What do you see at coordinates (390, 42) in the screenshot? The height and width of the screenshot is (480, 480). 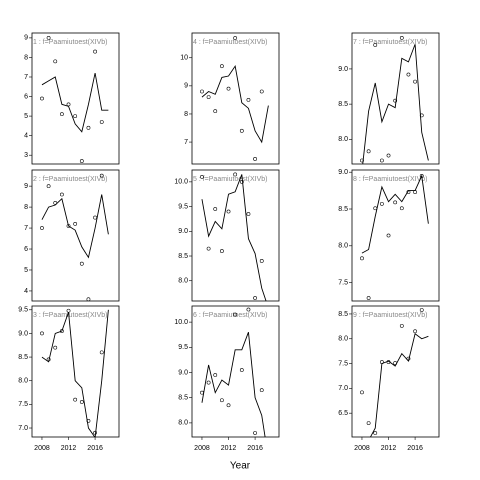 I see `panel-title: 7 : f=Paamiutoest(XIVb)` at bounding box center [390, 42].